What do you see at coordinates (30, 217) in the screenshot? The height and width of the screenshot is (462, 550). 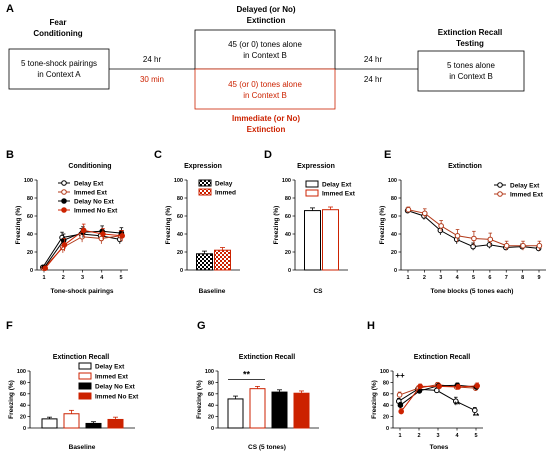 I see `y-tick-label-b: 60` at bounding box center [30, 217].